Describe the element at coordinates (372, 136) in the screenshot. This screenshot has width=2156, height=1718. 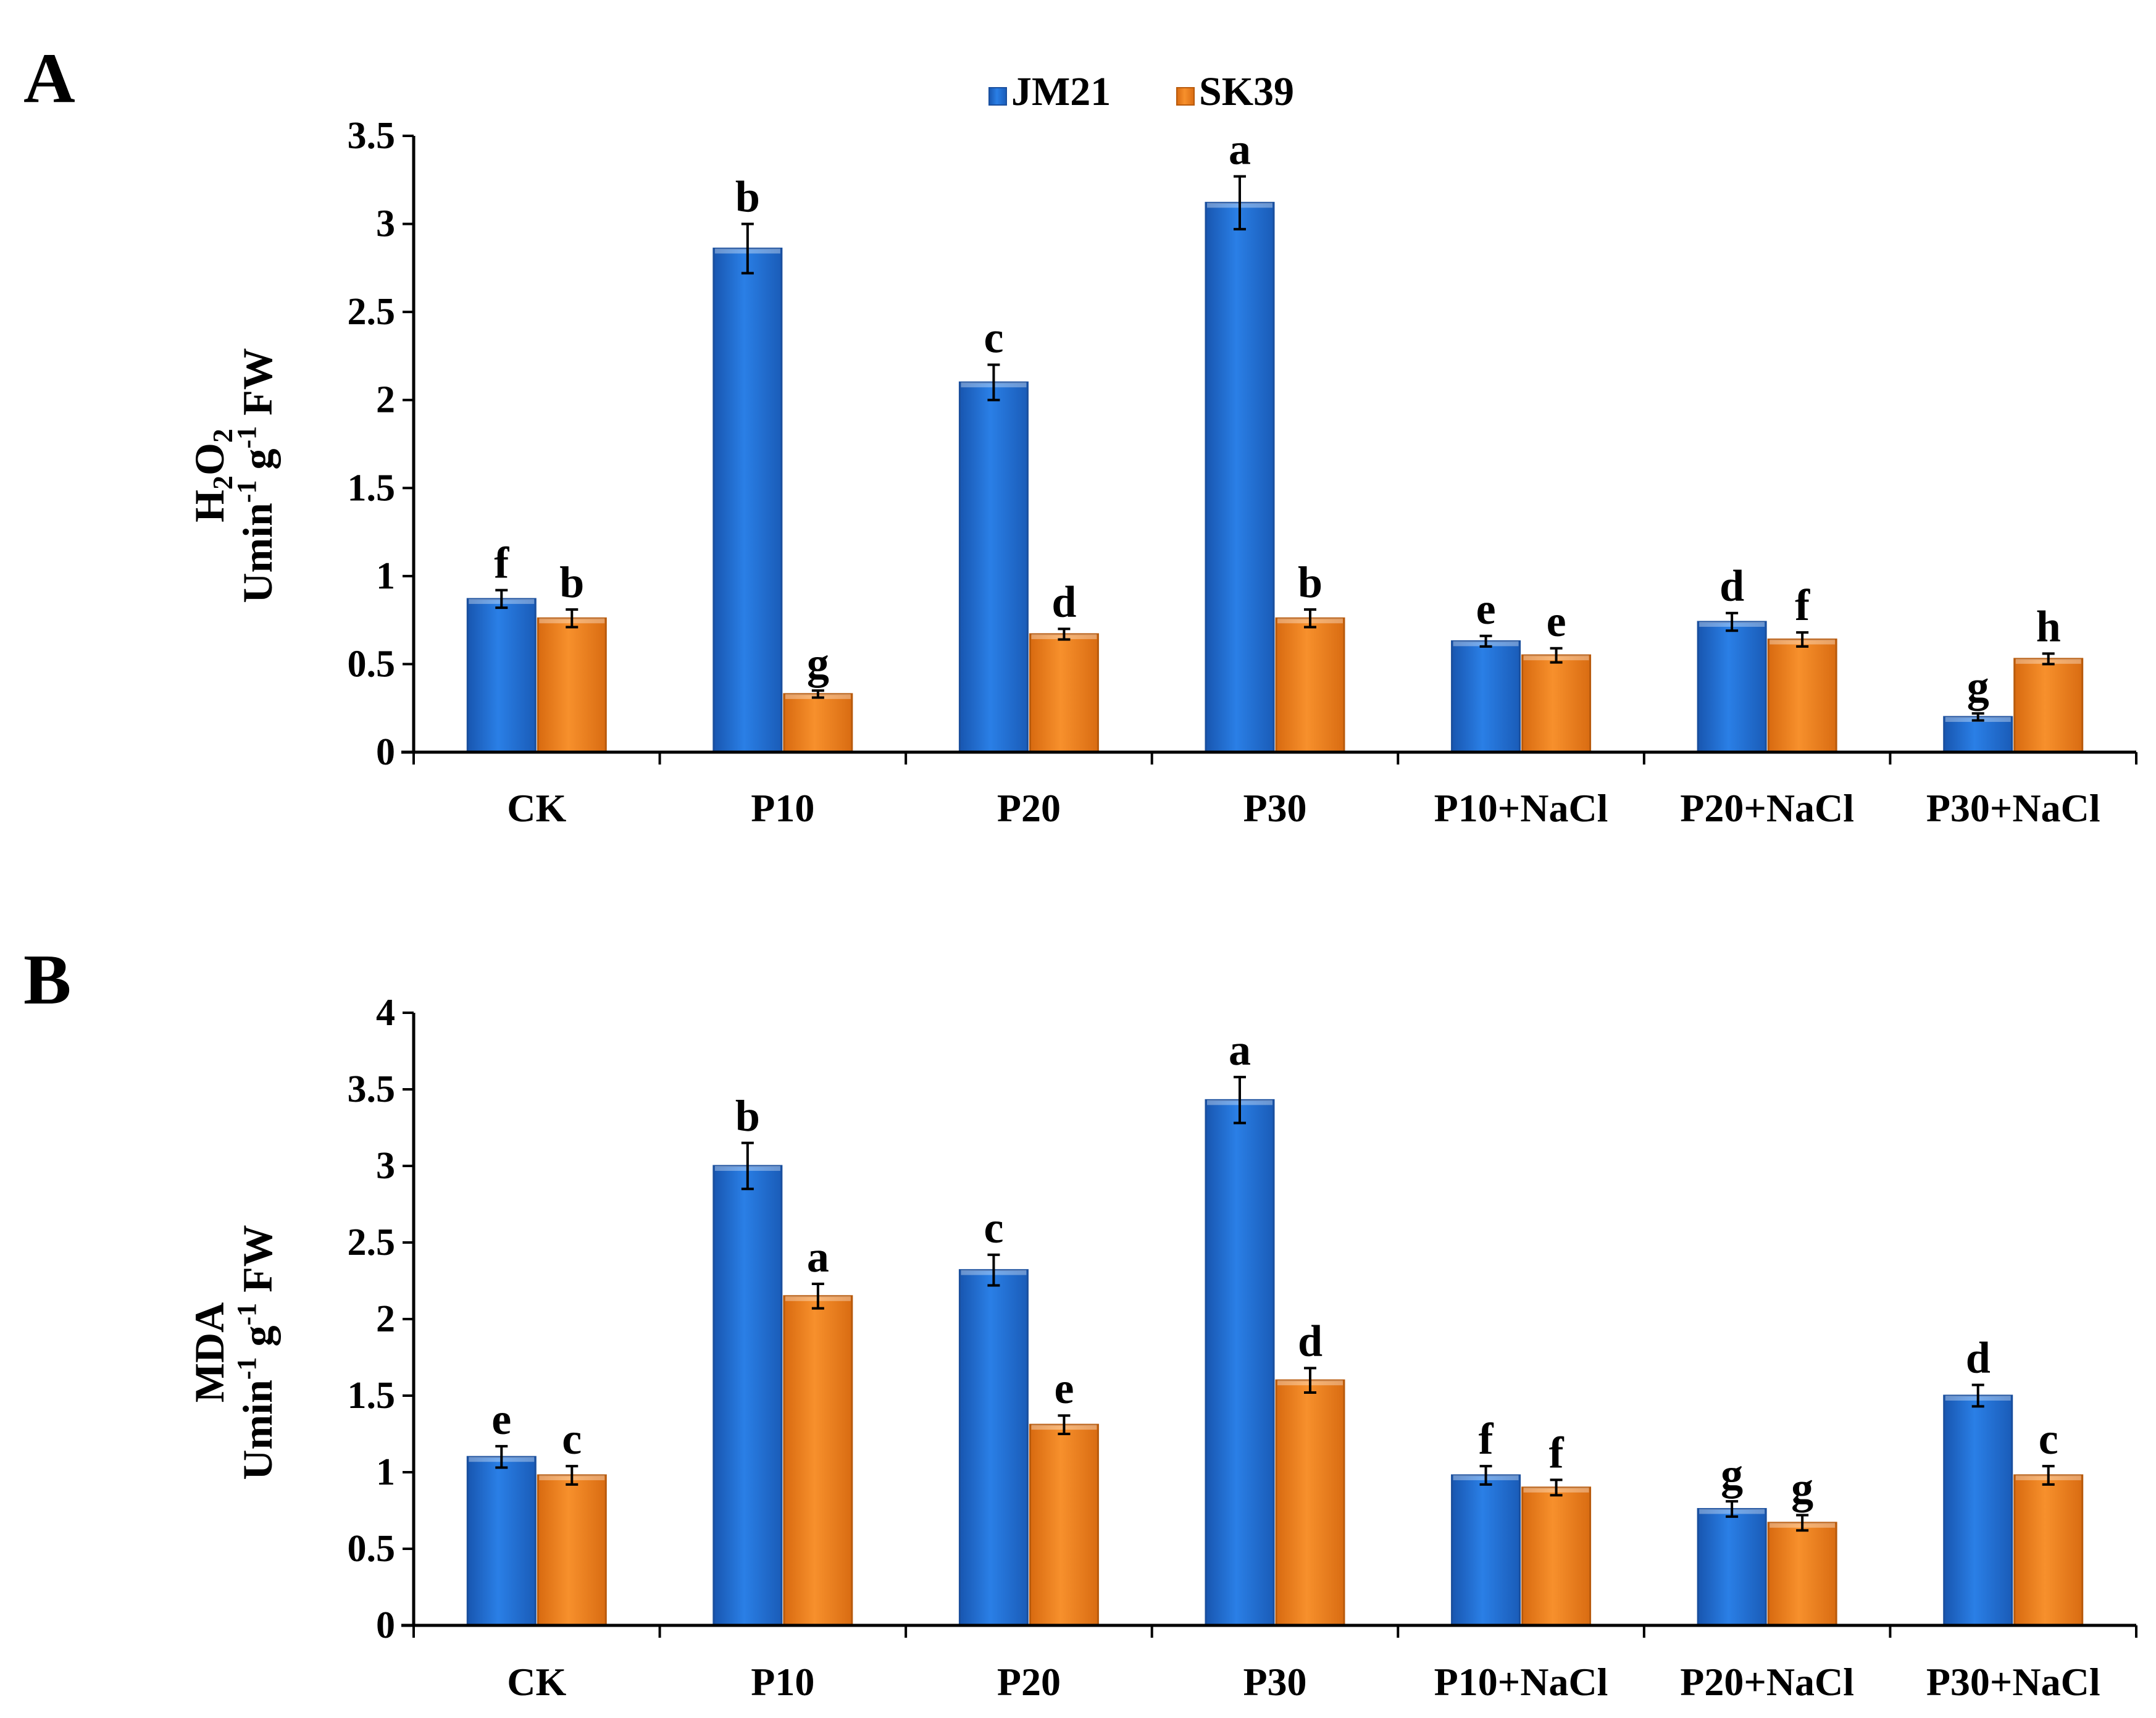
I see `y-tick-label: 3.5` at that location.